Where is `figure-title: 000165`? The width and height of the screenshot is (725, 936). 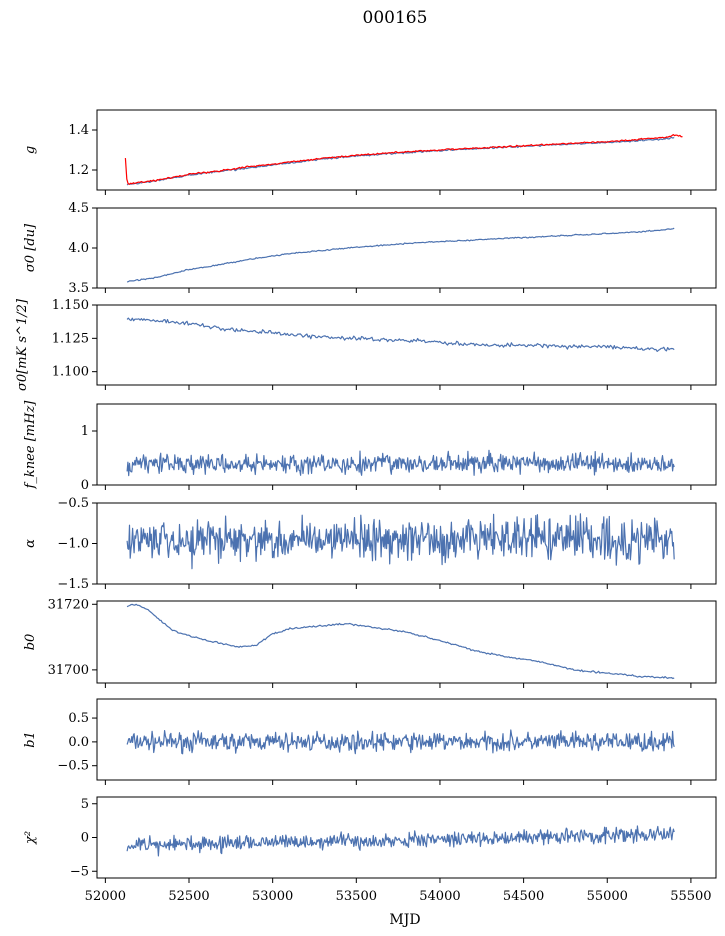 figure-title: 000165 is located at coordinates (395, 18).